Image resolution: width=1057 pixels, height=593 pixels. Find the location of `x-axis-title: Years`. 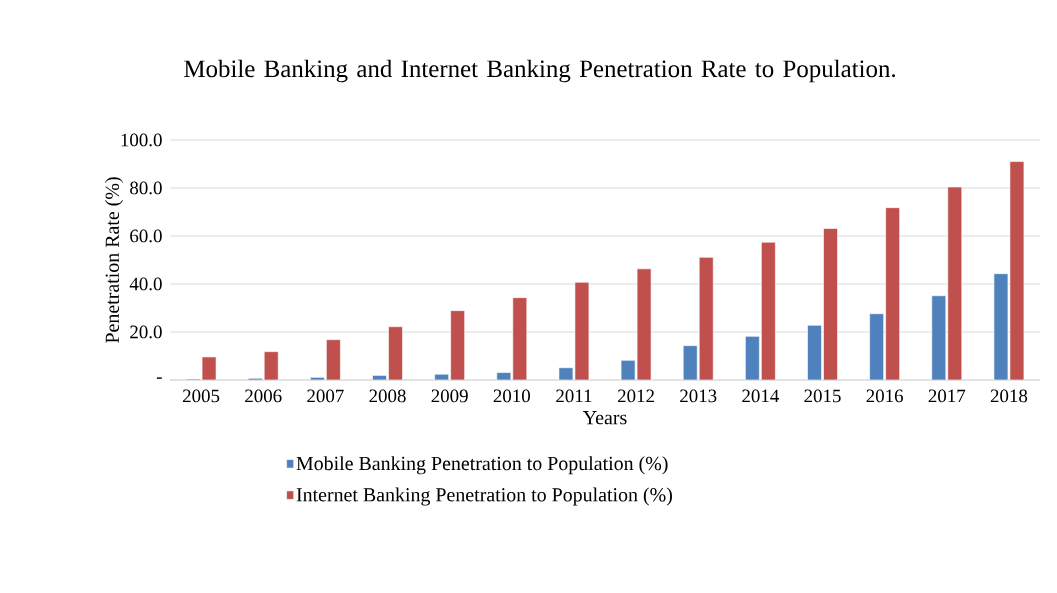

x-axis-title: Years is located at coordinates (604, 418).